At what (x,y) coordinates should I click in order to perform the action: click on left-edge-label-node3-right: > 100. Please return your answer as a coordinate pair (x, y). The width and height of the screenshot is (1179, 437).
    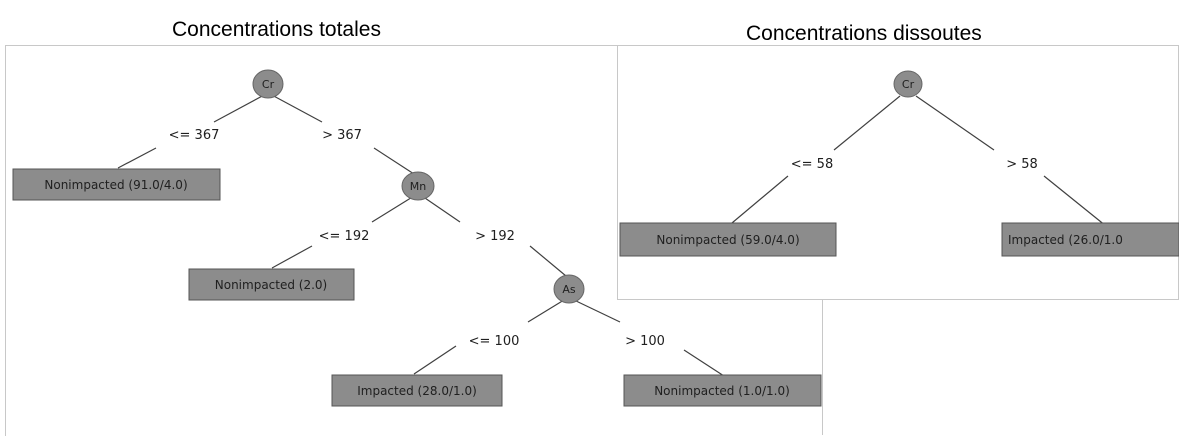
    Looking at the image, I should click on (645, 341).